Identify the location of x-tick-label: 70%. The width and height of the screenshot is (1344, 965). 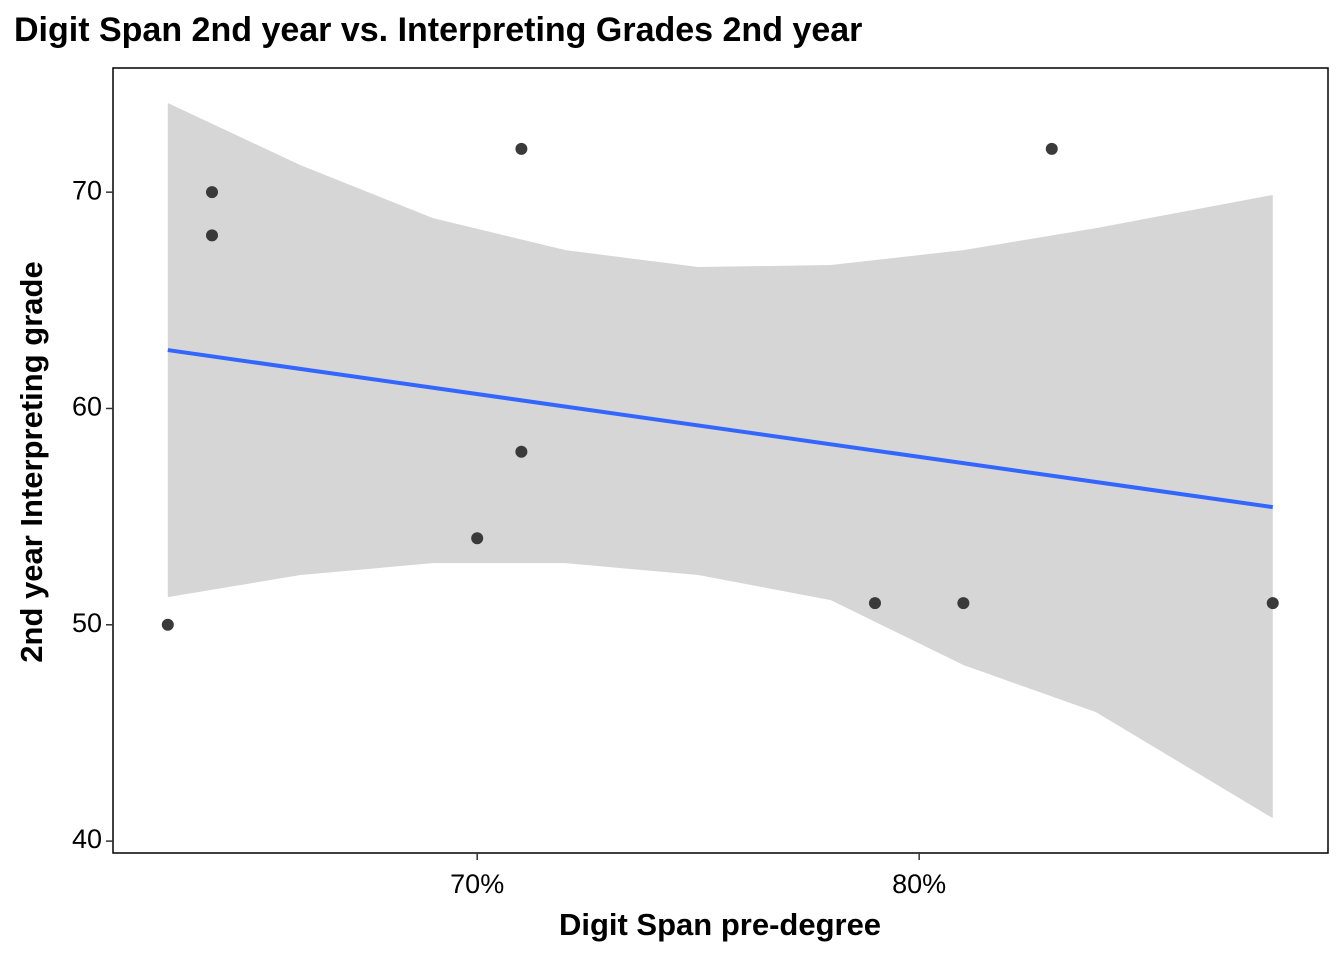
(477, 884).